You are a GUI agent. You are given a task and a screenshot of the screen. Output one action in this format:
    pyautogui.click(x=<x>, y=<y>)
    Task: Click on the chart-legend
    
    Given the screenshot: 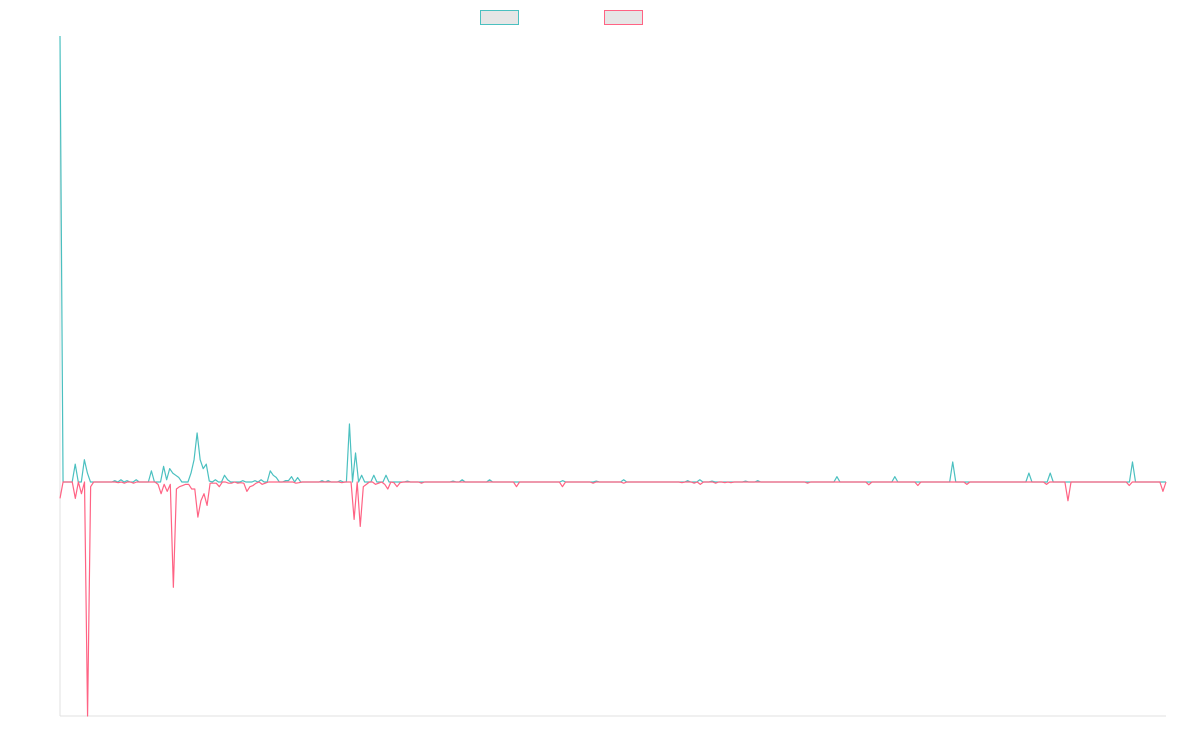 What is the action you would take?
    pyautogui.click(x=600, y=18)
    